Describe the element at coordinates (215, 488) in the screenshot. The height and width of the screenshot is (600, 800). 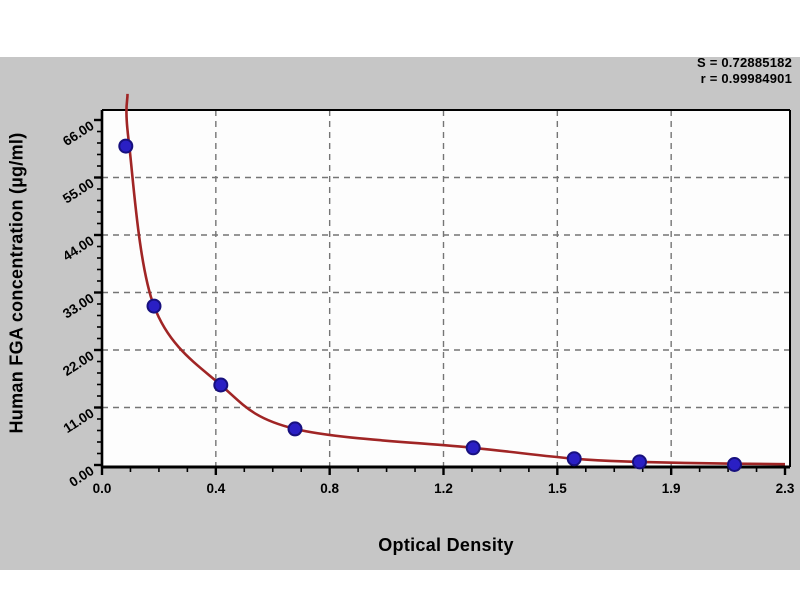
I see `x-tick-label: 0.4` at that location.